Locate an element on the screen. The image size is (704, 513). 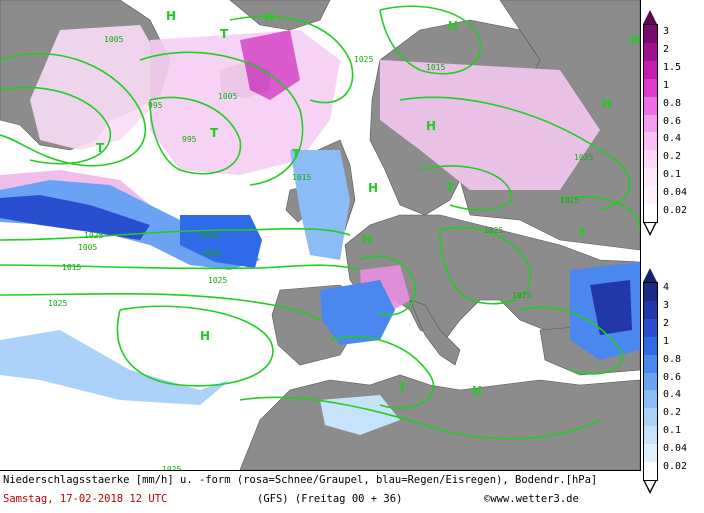
snow-legend-bar is located at coordinates (650, 123).